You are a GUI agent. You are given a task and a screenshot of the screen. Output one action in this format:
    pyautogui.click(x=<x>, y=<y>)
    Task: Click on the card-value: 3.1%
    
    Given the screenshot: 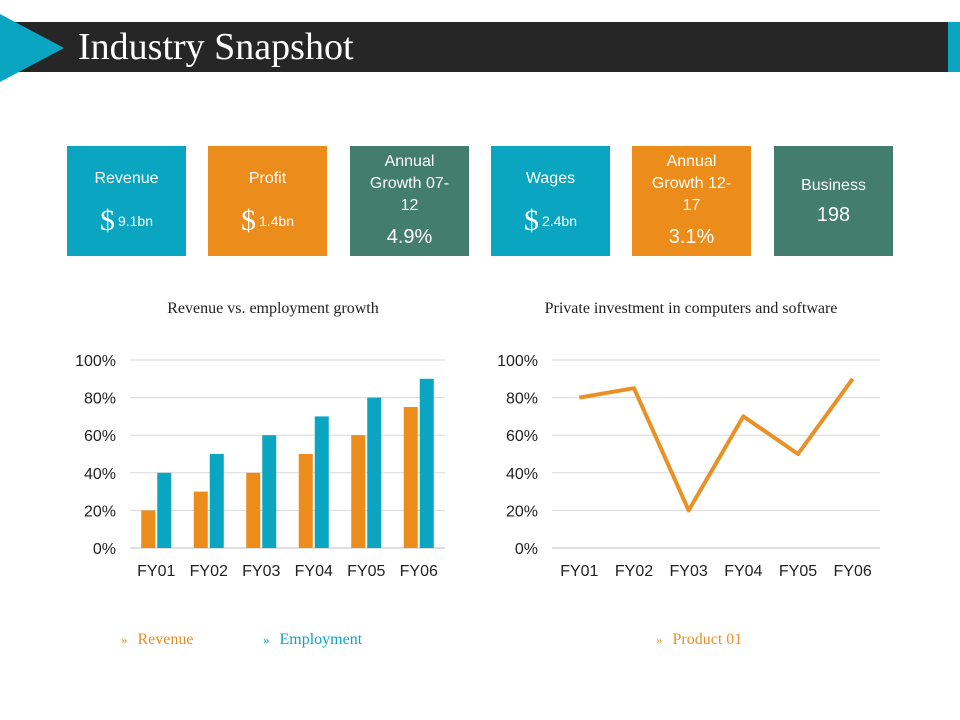 What is the action you would take?
    pyautogui.click(x=691, y=237)
    